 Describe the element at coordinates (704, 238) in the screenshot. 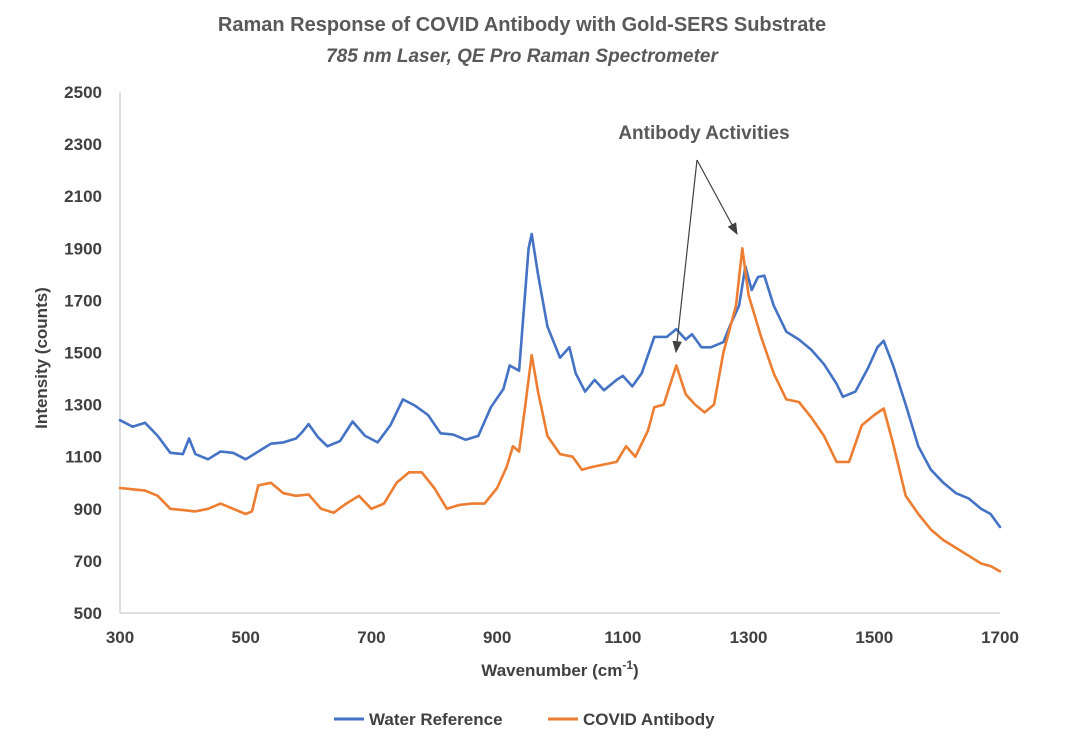

I see `annotation-layer: Antibody Activities` at that location.